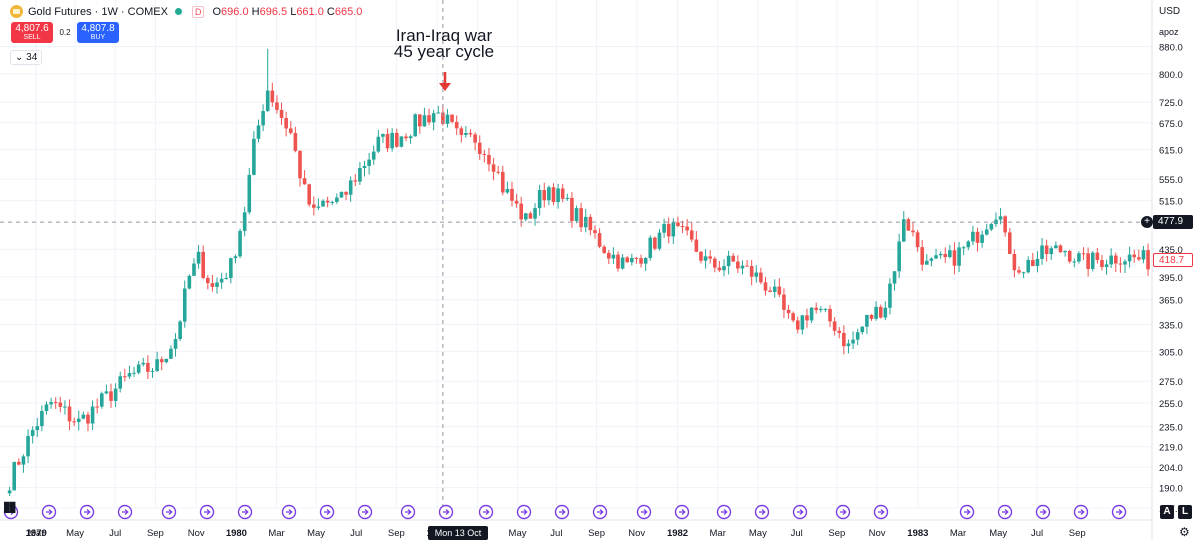 The height and width of the screenshot is (554, 1200). Describe the element at coordinates (1185, 512) in the screenshot. I see `log-scale-button: L` at that location.